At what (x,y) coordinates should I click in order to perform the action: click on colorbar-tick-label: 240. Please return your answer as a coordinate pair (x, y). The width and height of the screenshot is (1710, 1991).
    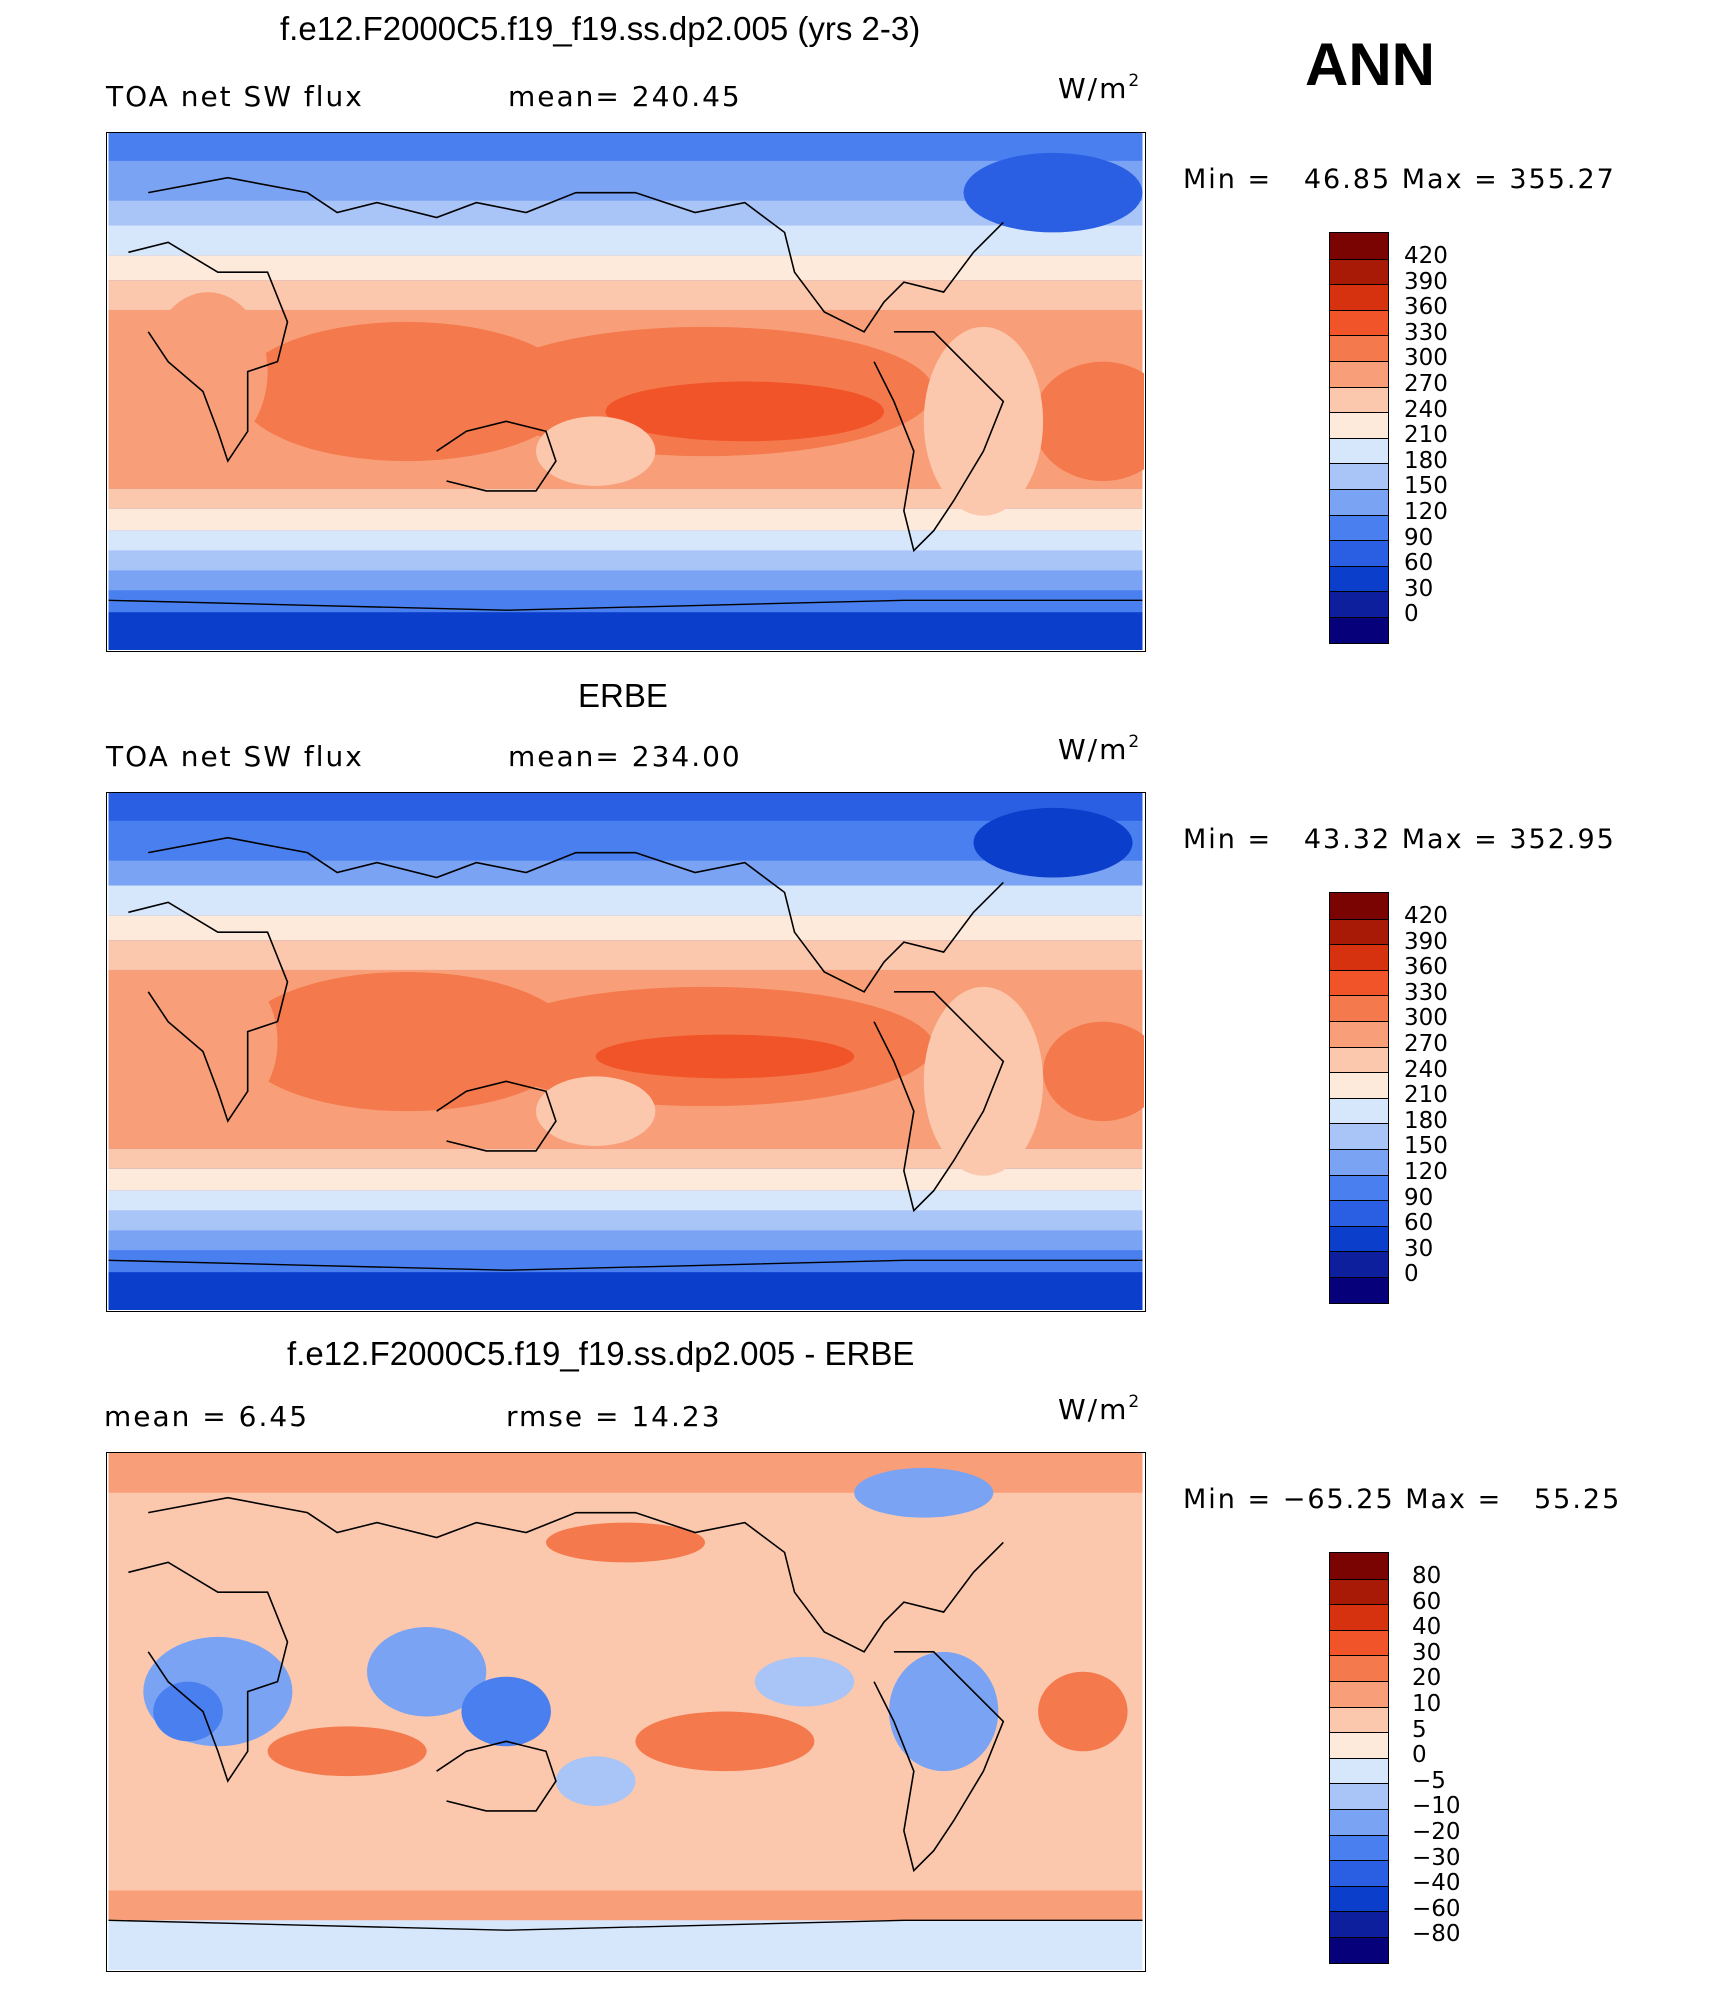
    Looking at the image, I should click on (1426, 1069).